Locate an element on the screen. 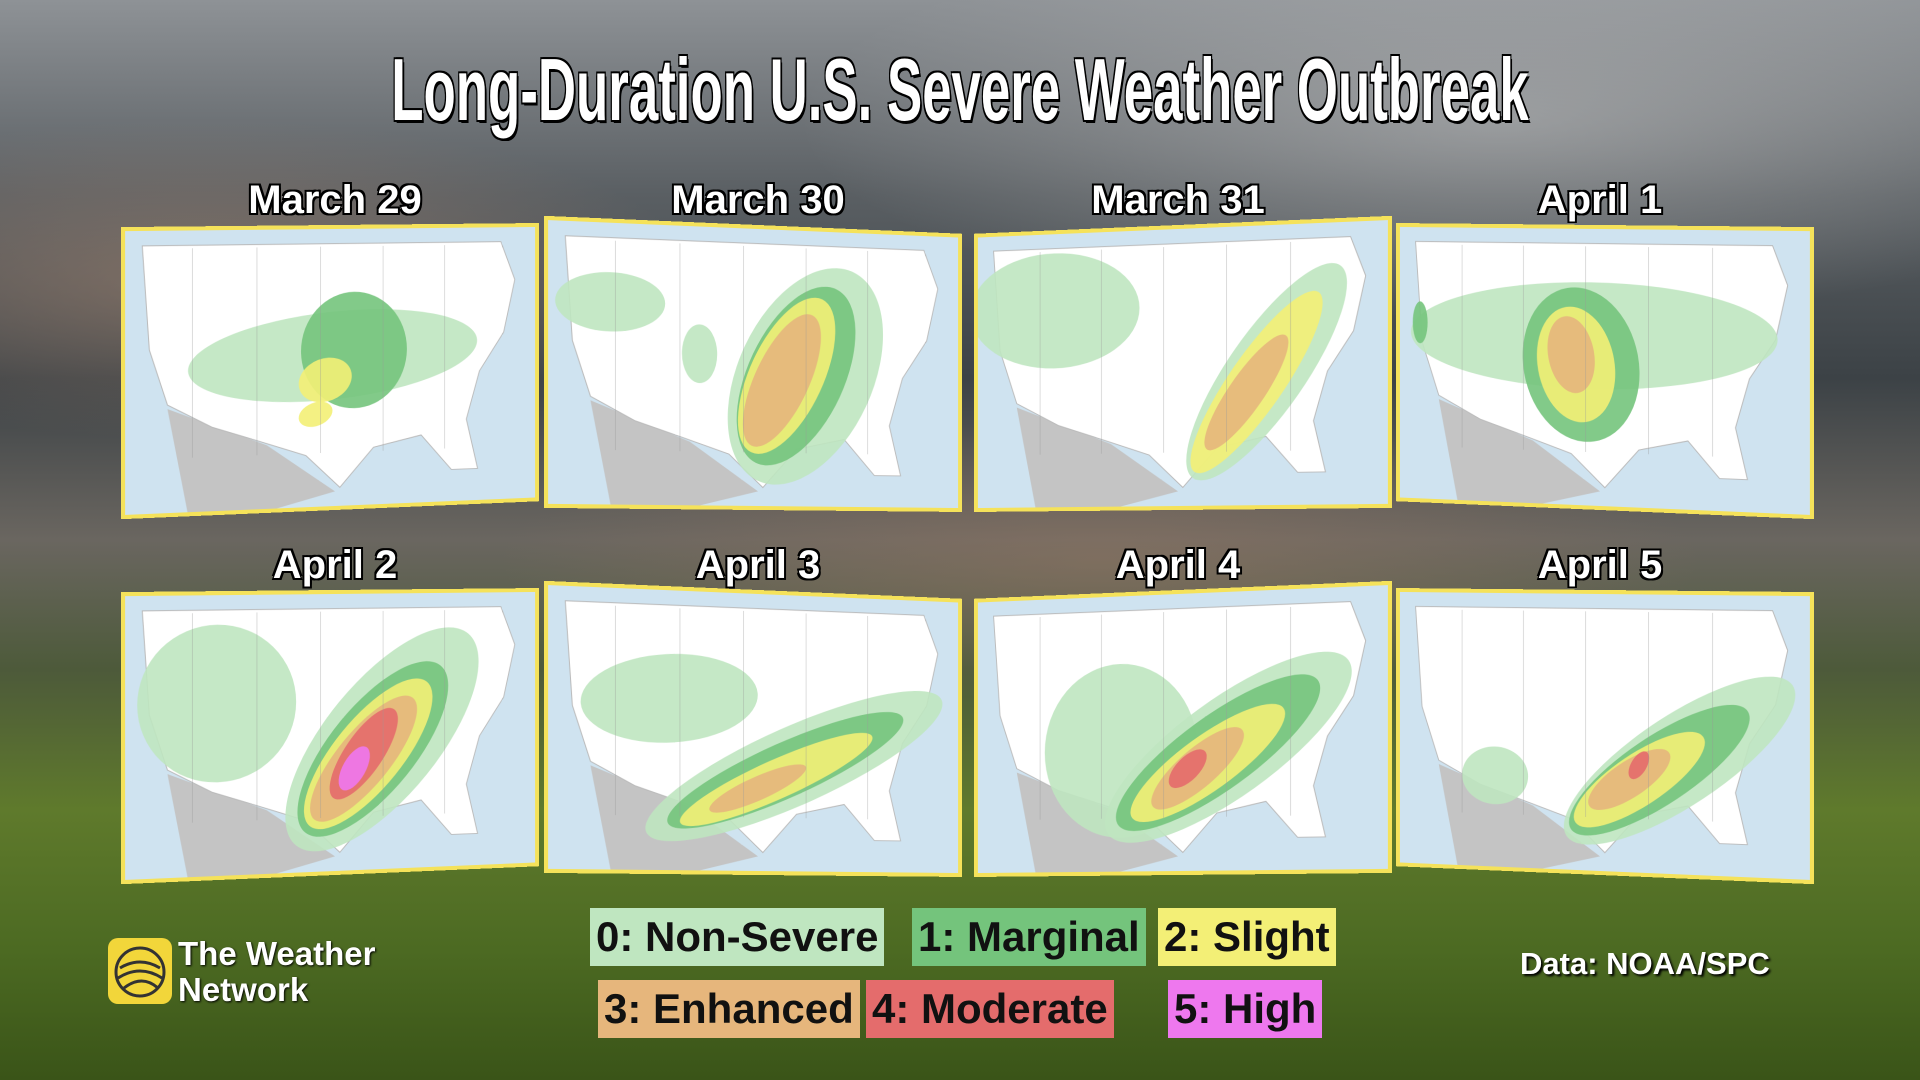 The height and width of the screenshot is (1080, 1920). logo-mark is located at coordinates (140, 972).